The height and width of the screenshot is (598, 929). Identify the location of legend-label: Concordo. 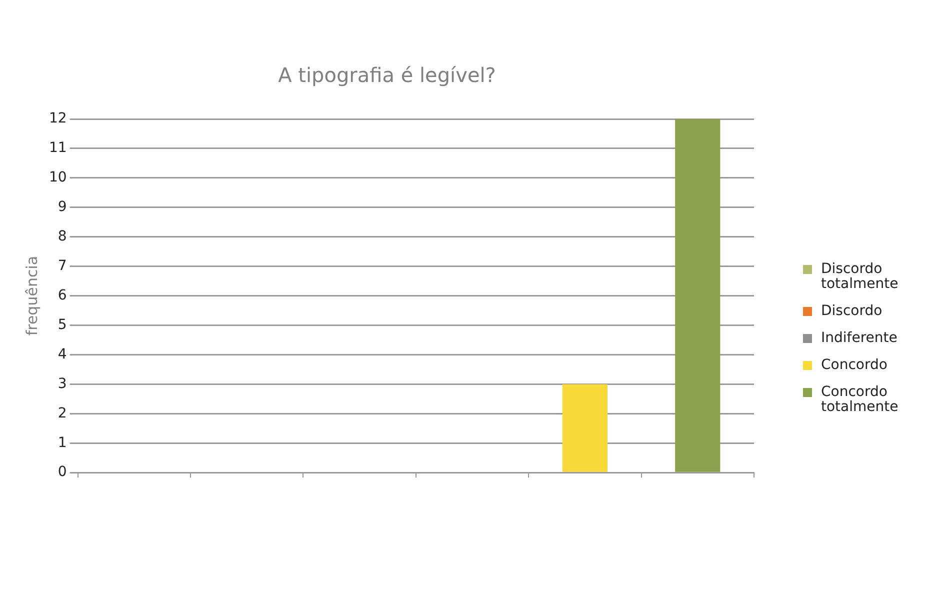
(854, 365).